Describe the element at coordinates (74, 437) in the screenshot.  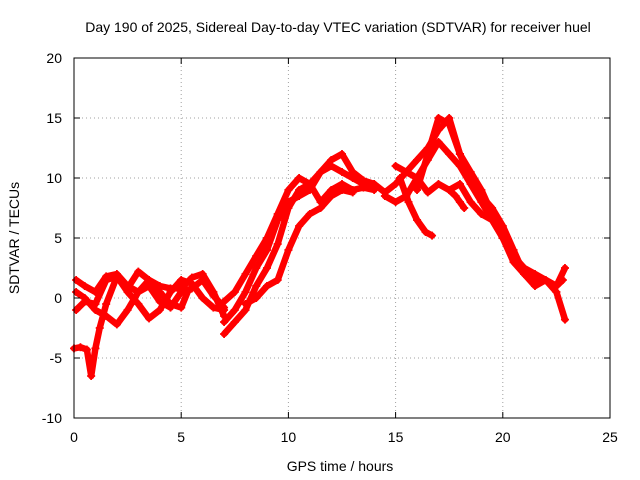
I see `x-tick-label: 0` at that location.